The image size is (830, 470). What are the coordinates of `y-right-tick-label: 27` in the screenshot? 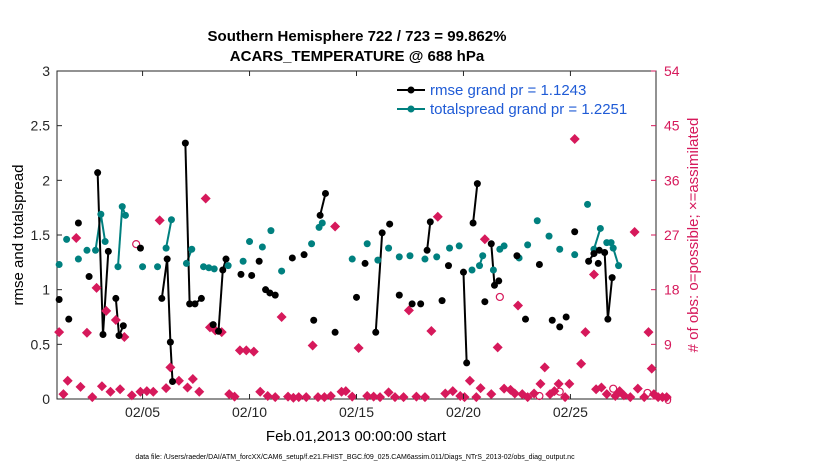 It's located at (672, 235).